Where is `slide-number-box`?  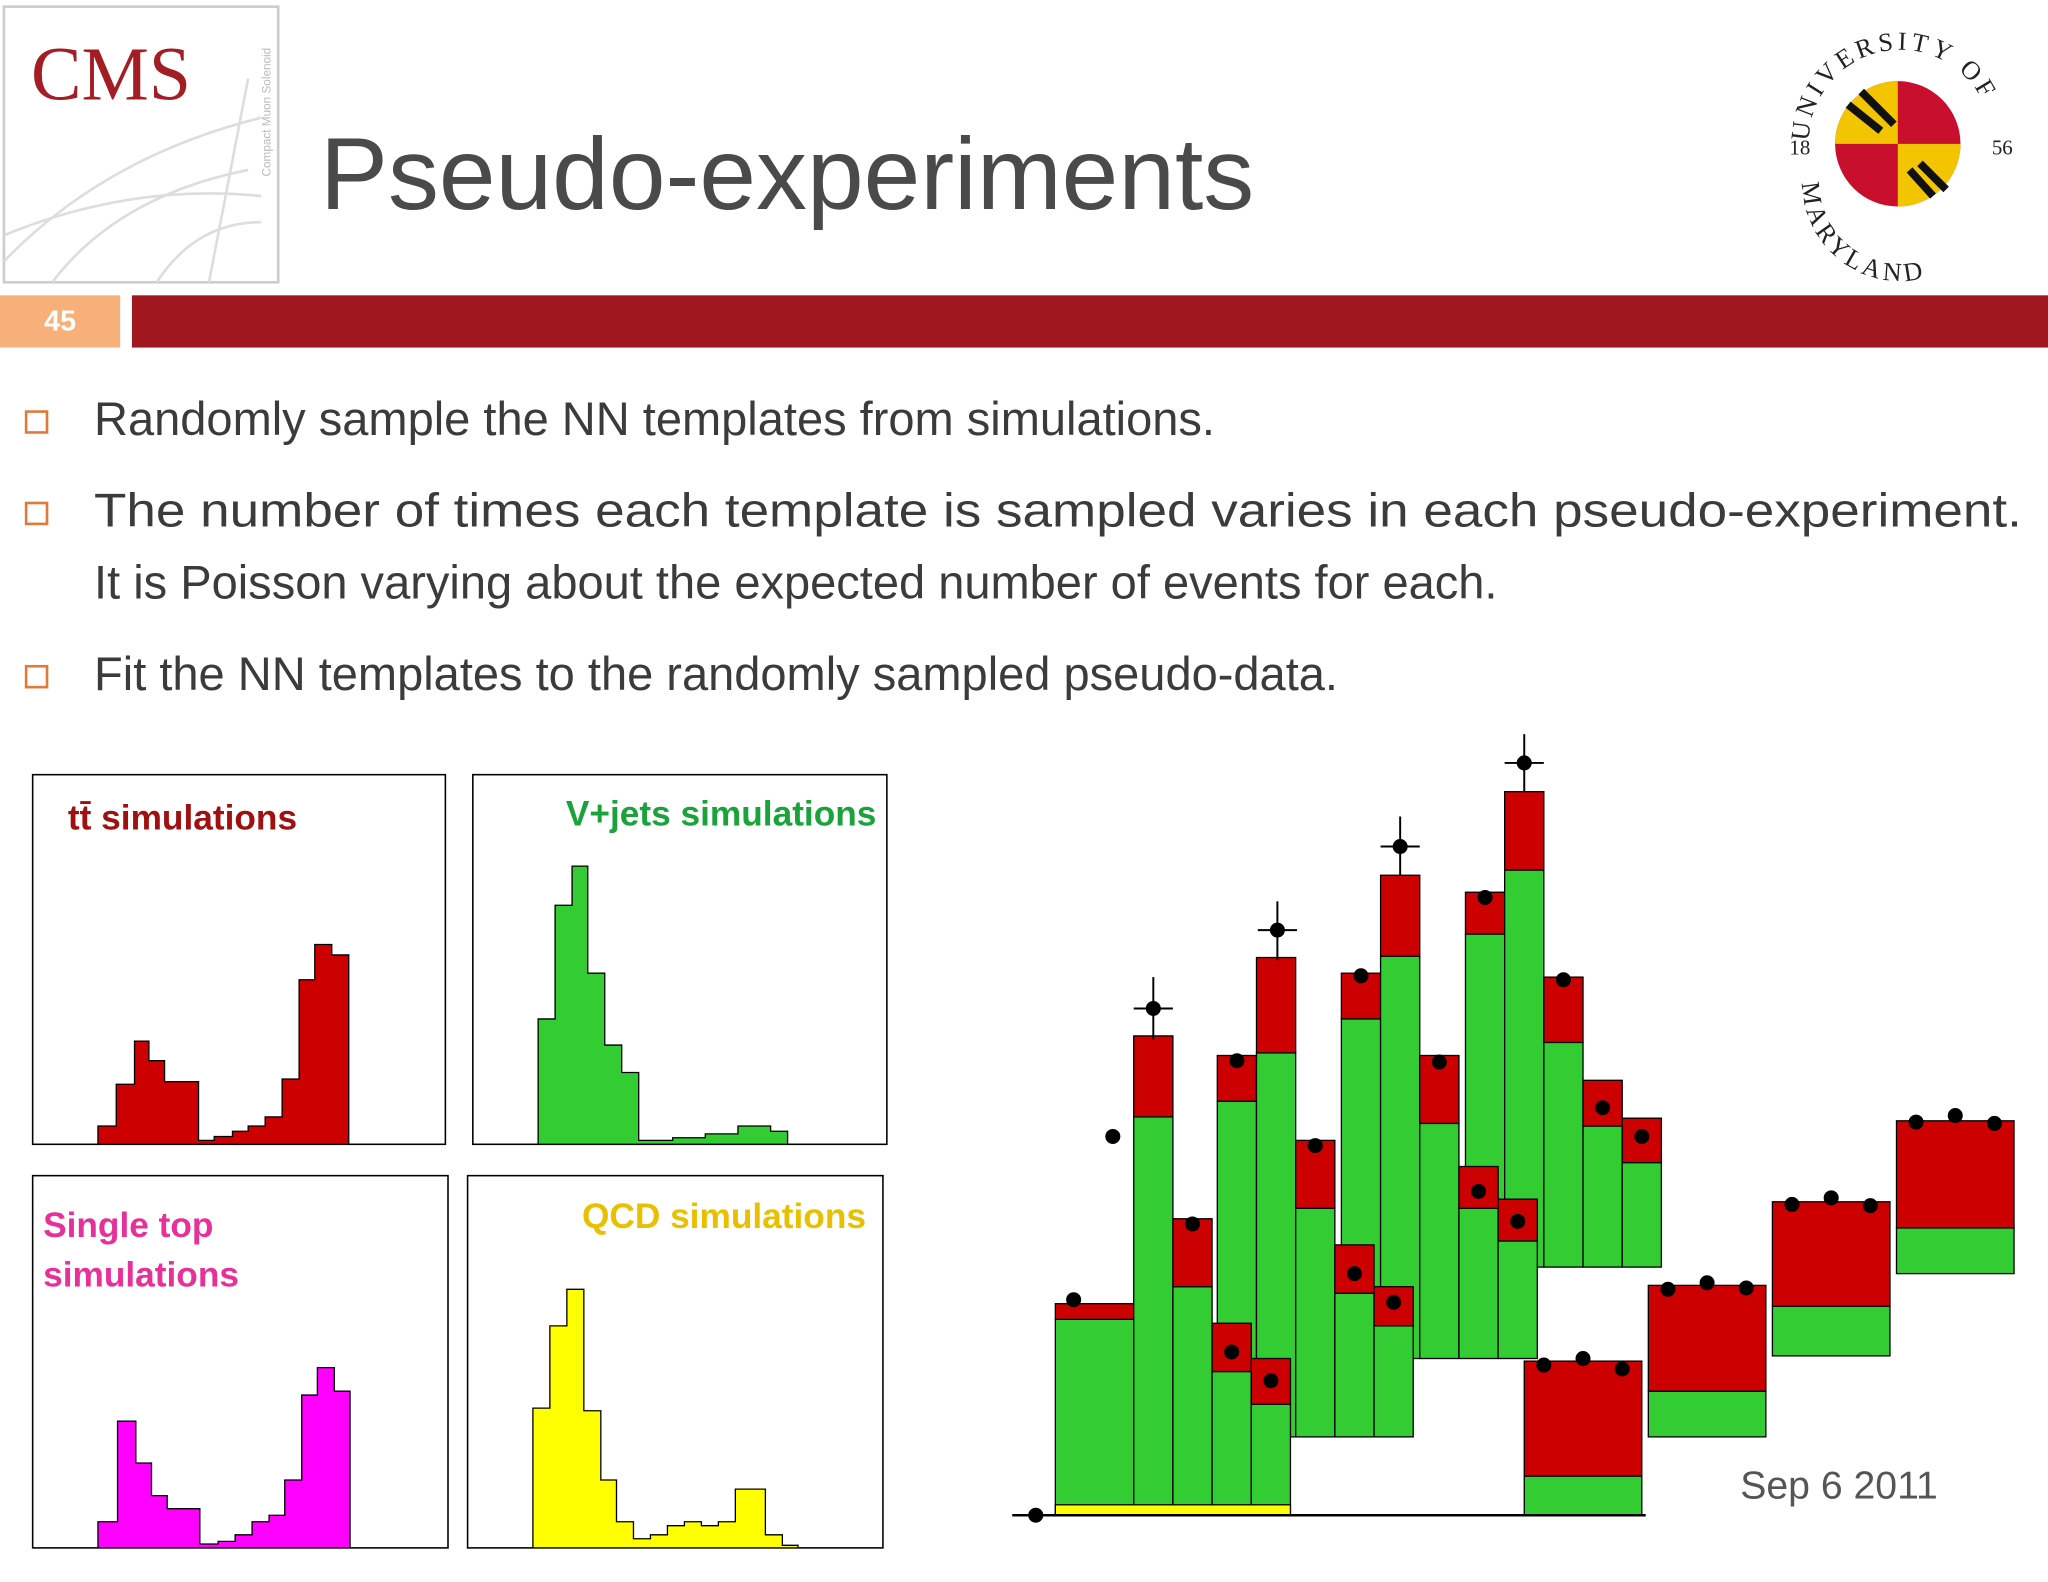 slide-number-box is located at coordinates (60, 321).